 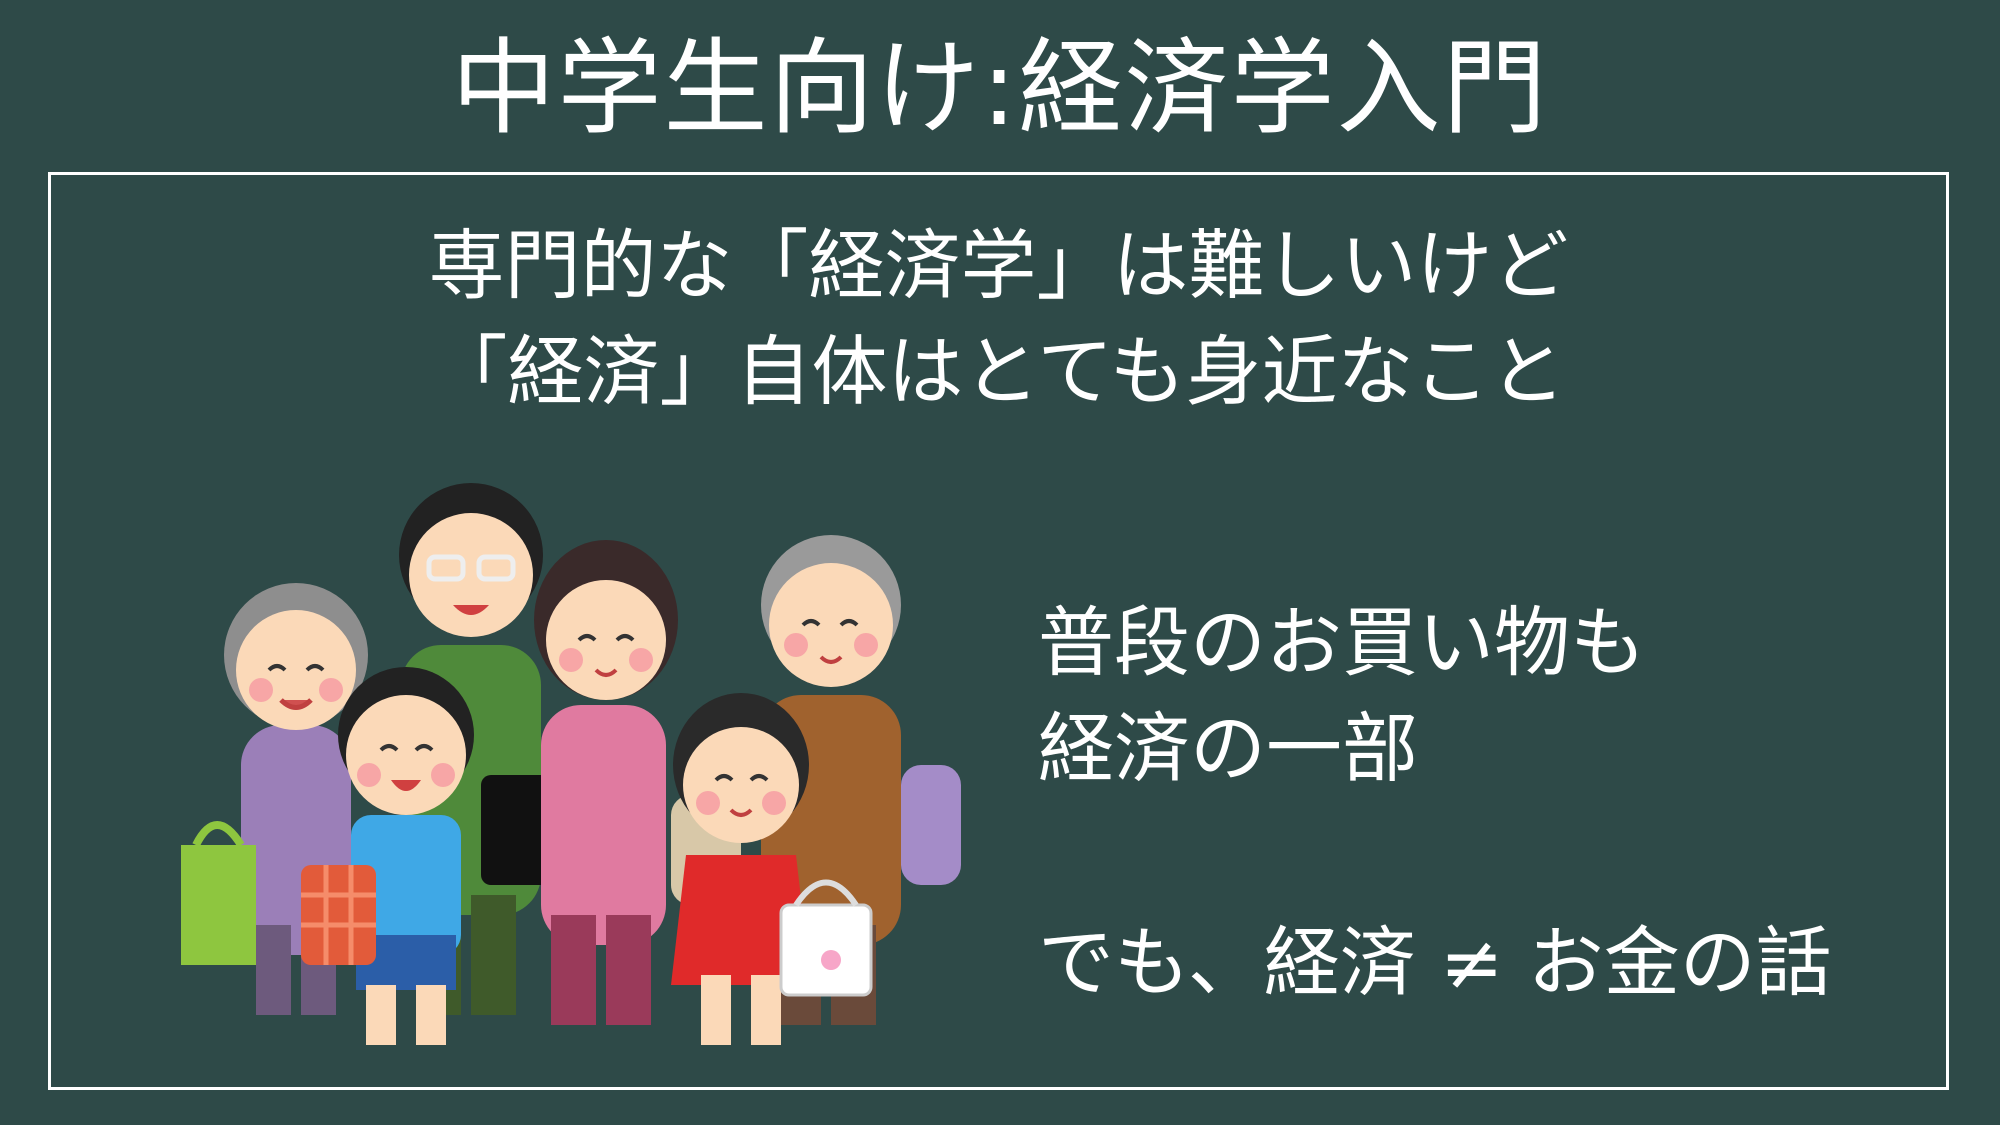 I want to click on white-tote-bag, so click(x=826, y=938).